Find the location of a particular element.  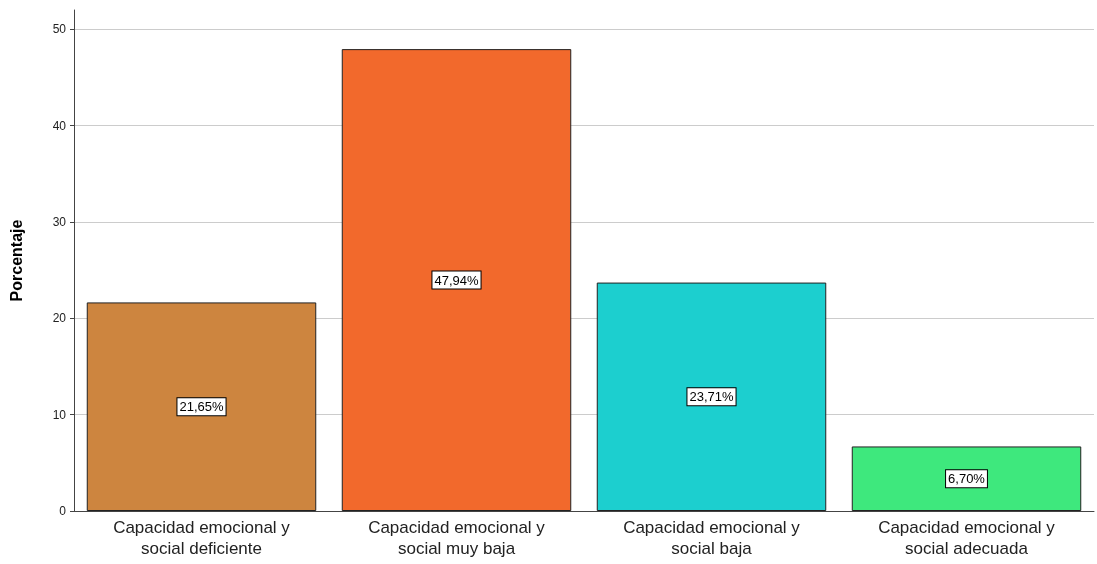

data-label: 21,65% is located at coordinates (201, 407).